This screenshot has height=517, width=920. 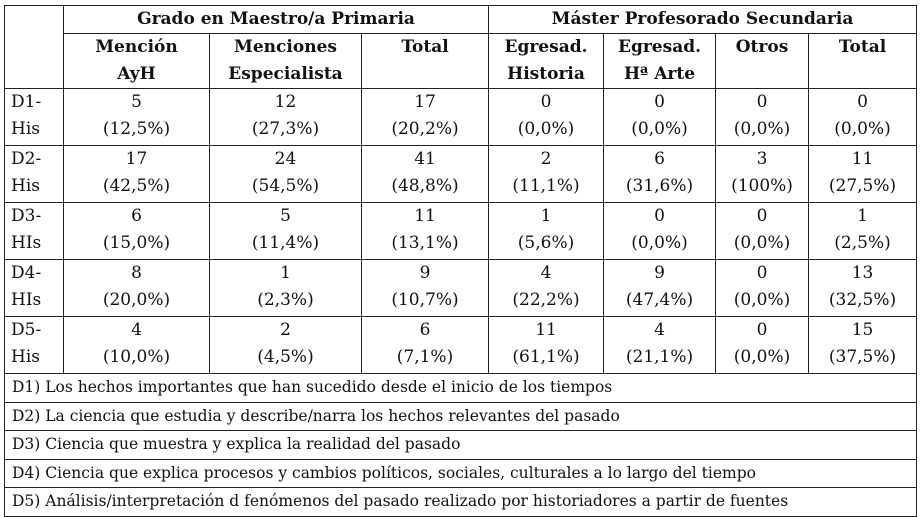 I want to click on table-cell: 17 (20,2%), so click(x=425, y=117).